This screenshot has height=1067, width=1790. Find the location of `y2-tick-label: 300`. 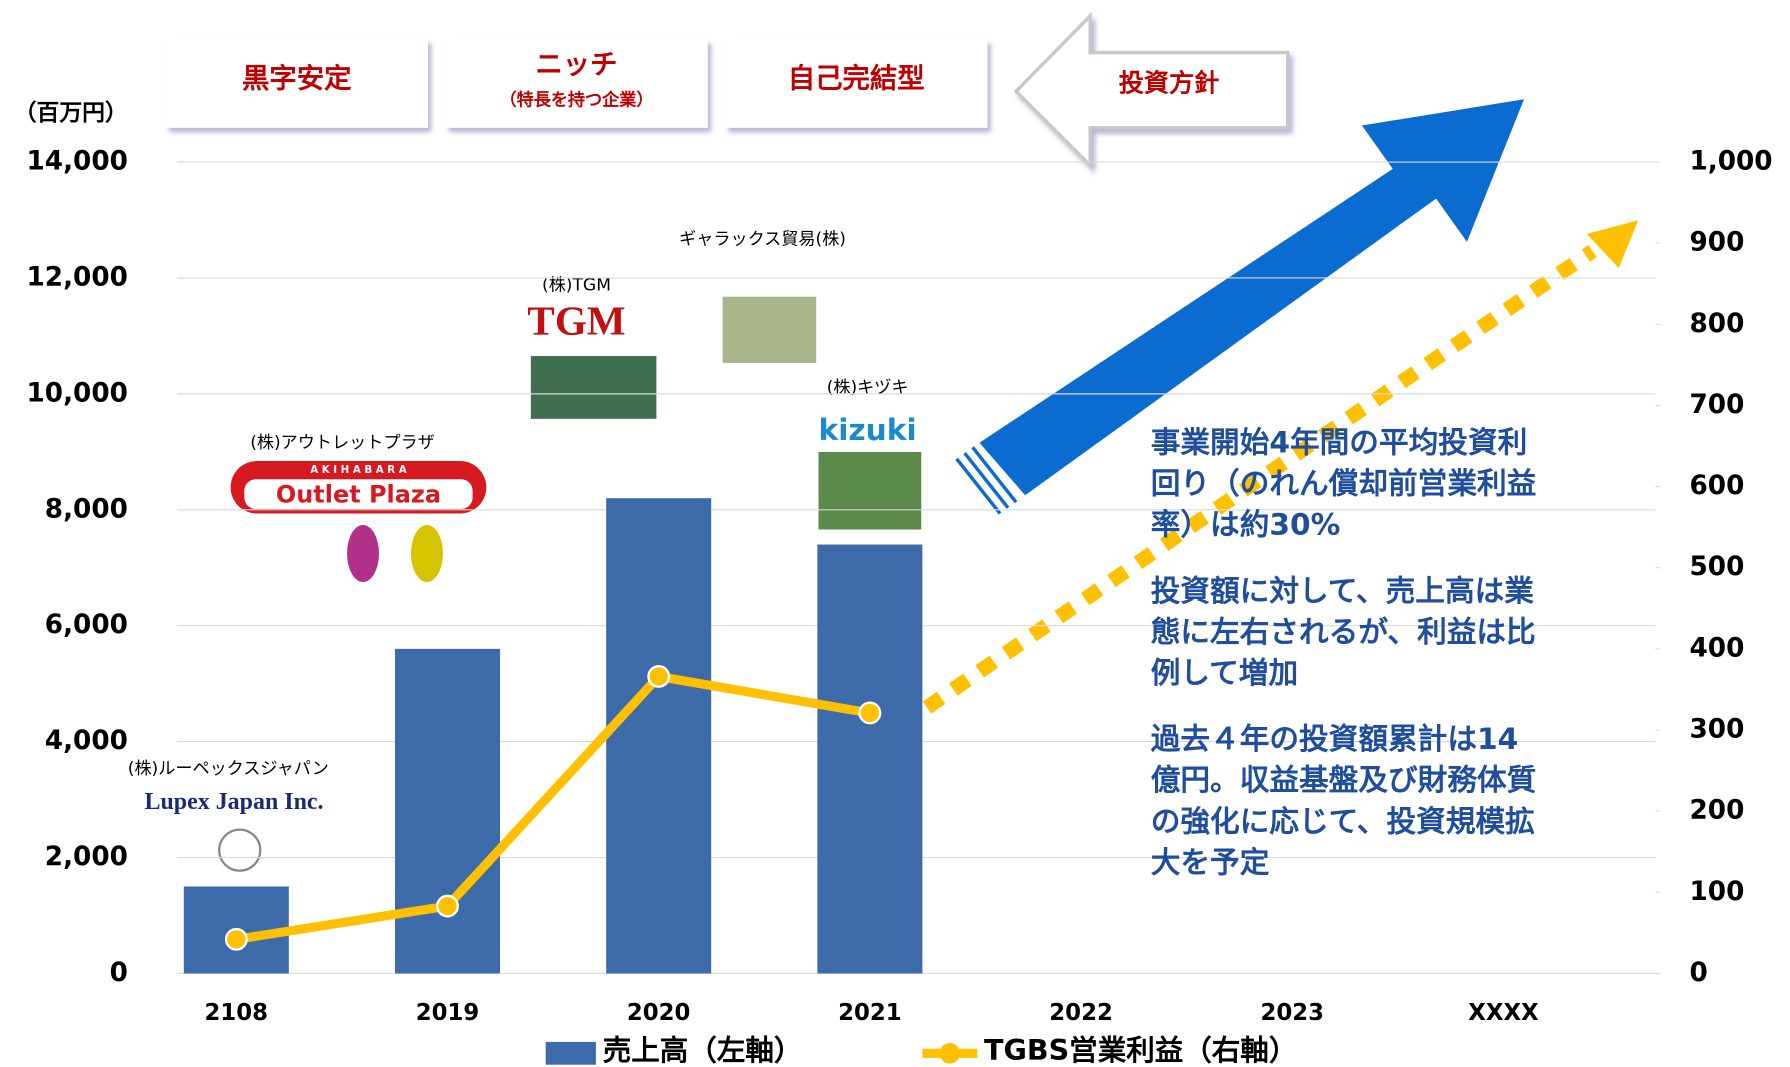

y2-tick-label: 300 is located at coordinates (1717, 730).